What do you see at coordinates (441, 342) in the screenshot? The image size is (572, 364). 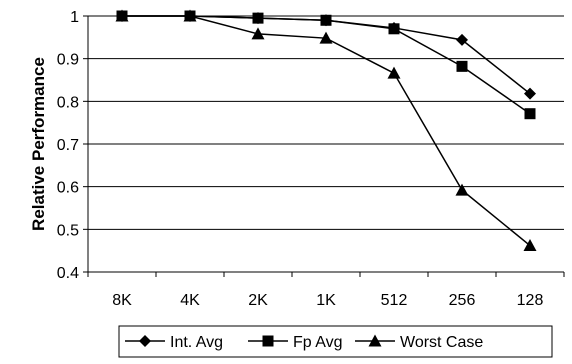 I see `legend-label: Worst Case` at bounding box center [441, 342].